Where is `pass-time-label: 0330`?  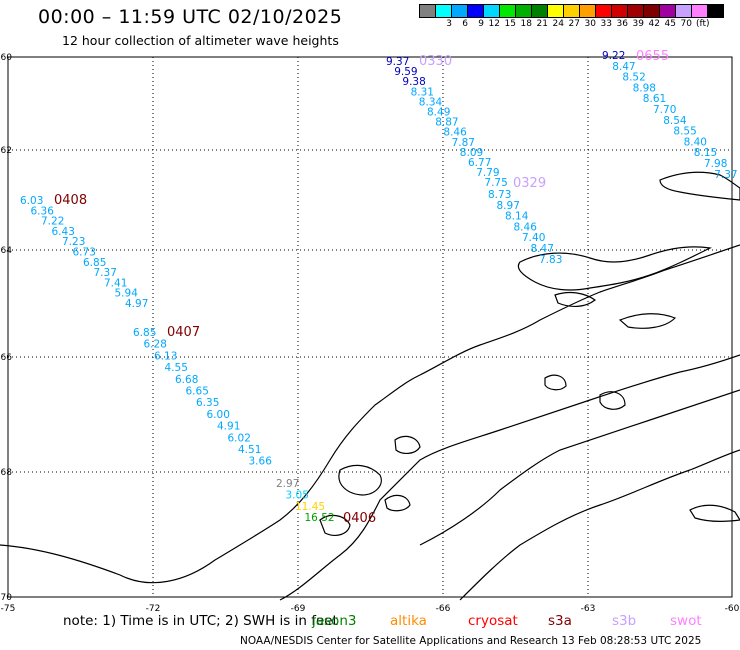
pass-time-label: 0330 is located at coordinates (435, 61).